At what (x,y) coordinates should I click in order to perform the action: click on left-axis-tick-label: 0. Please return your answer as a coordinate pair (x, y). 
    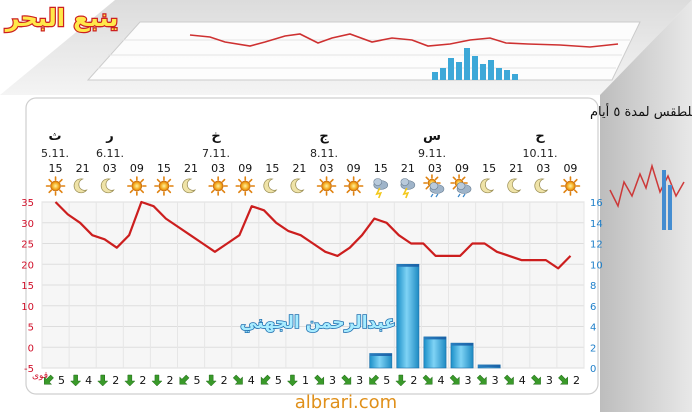
    Looking at the image, I should click on (31, 348).